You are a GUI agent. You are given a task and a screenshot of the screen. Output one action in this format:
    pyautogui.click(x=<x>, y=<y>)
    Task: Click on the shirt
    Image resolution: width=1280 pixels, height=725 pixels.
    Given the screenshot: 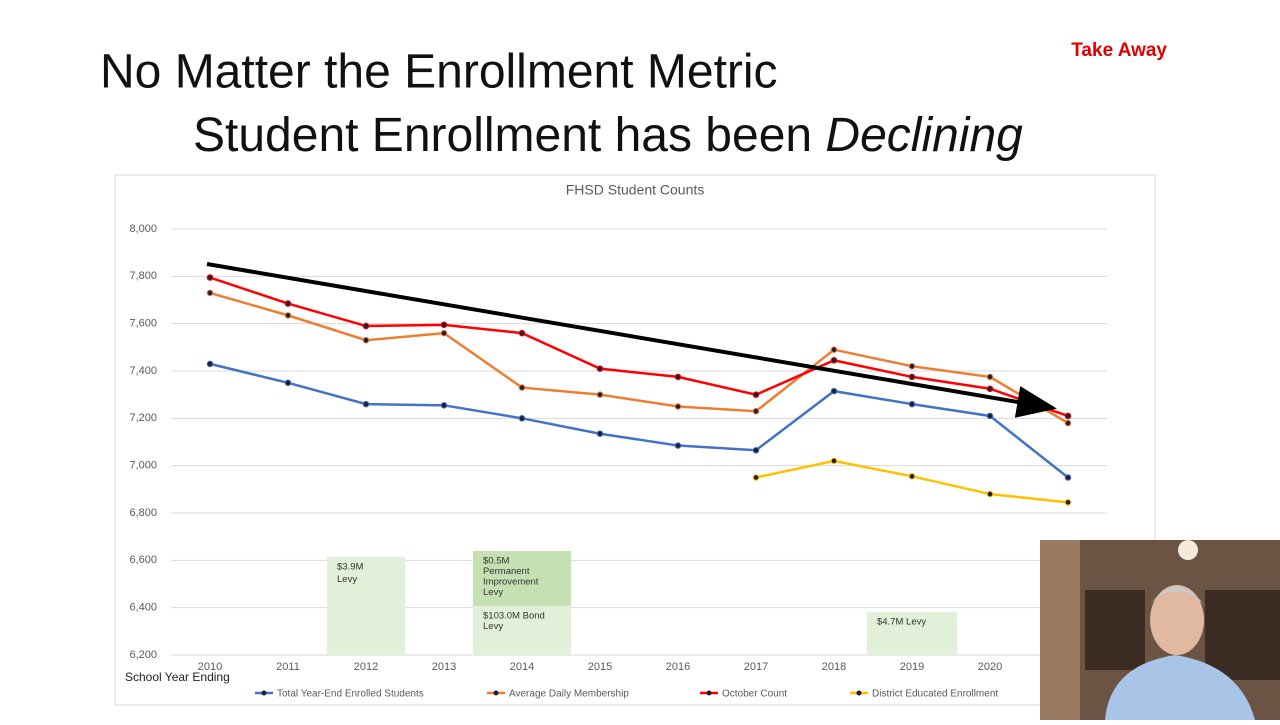 What is the action you would take?
    pyautogui.click(x=1180, y=687)
    